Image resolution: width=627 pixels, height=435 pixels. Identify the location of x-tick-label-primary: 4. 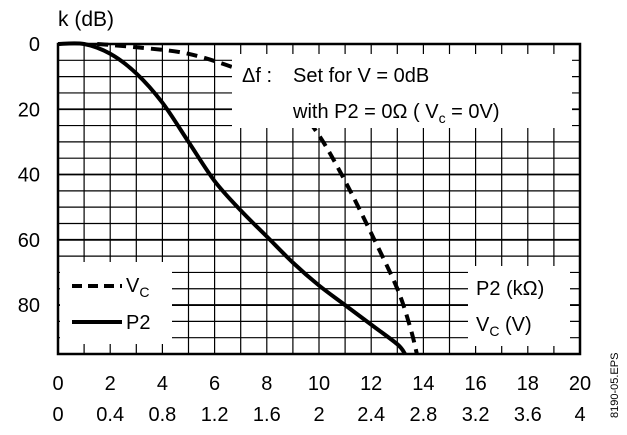
(162, 384).